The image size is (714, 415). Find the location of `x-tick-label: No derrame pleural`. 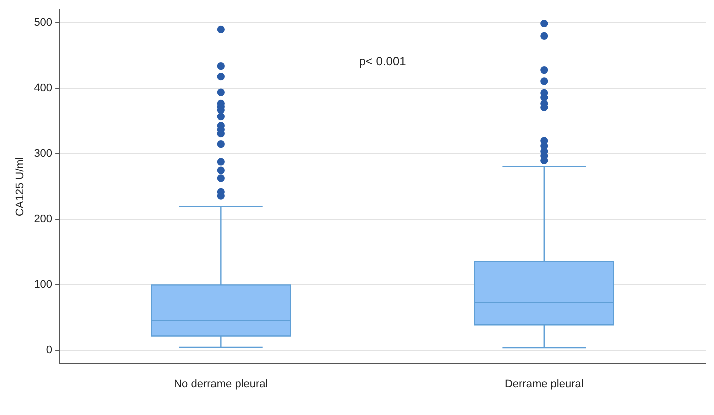

x-tick-label: No derrame pleural is located at coordinates (221, 384).